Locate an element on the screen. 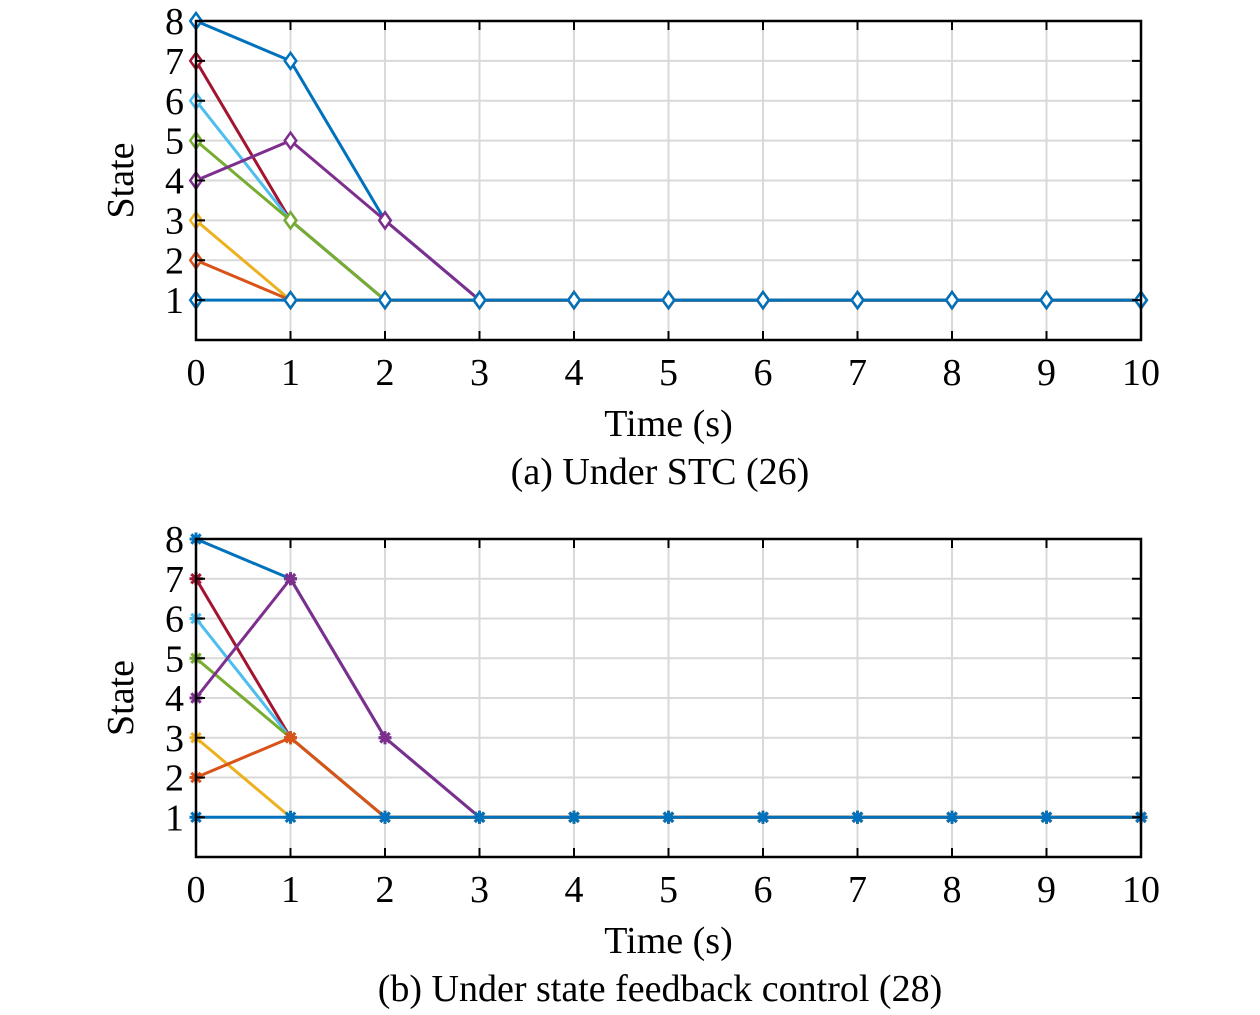  caption: (b) Under state feedback control (28) is located at coordinates (660, 989).